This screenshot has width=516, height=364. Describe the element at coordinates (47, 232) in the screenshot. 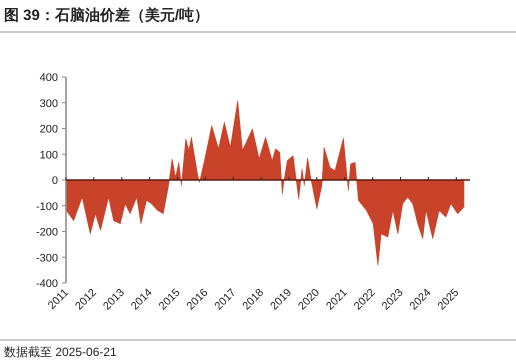

I see `y-tick-label: -200` at that location.